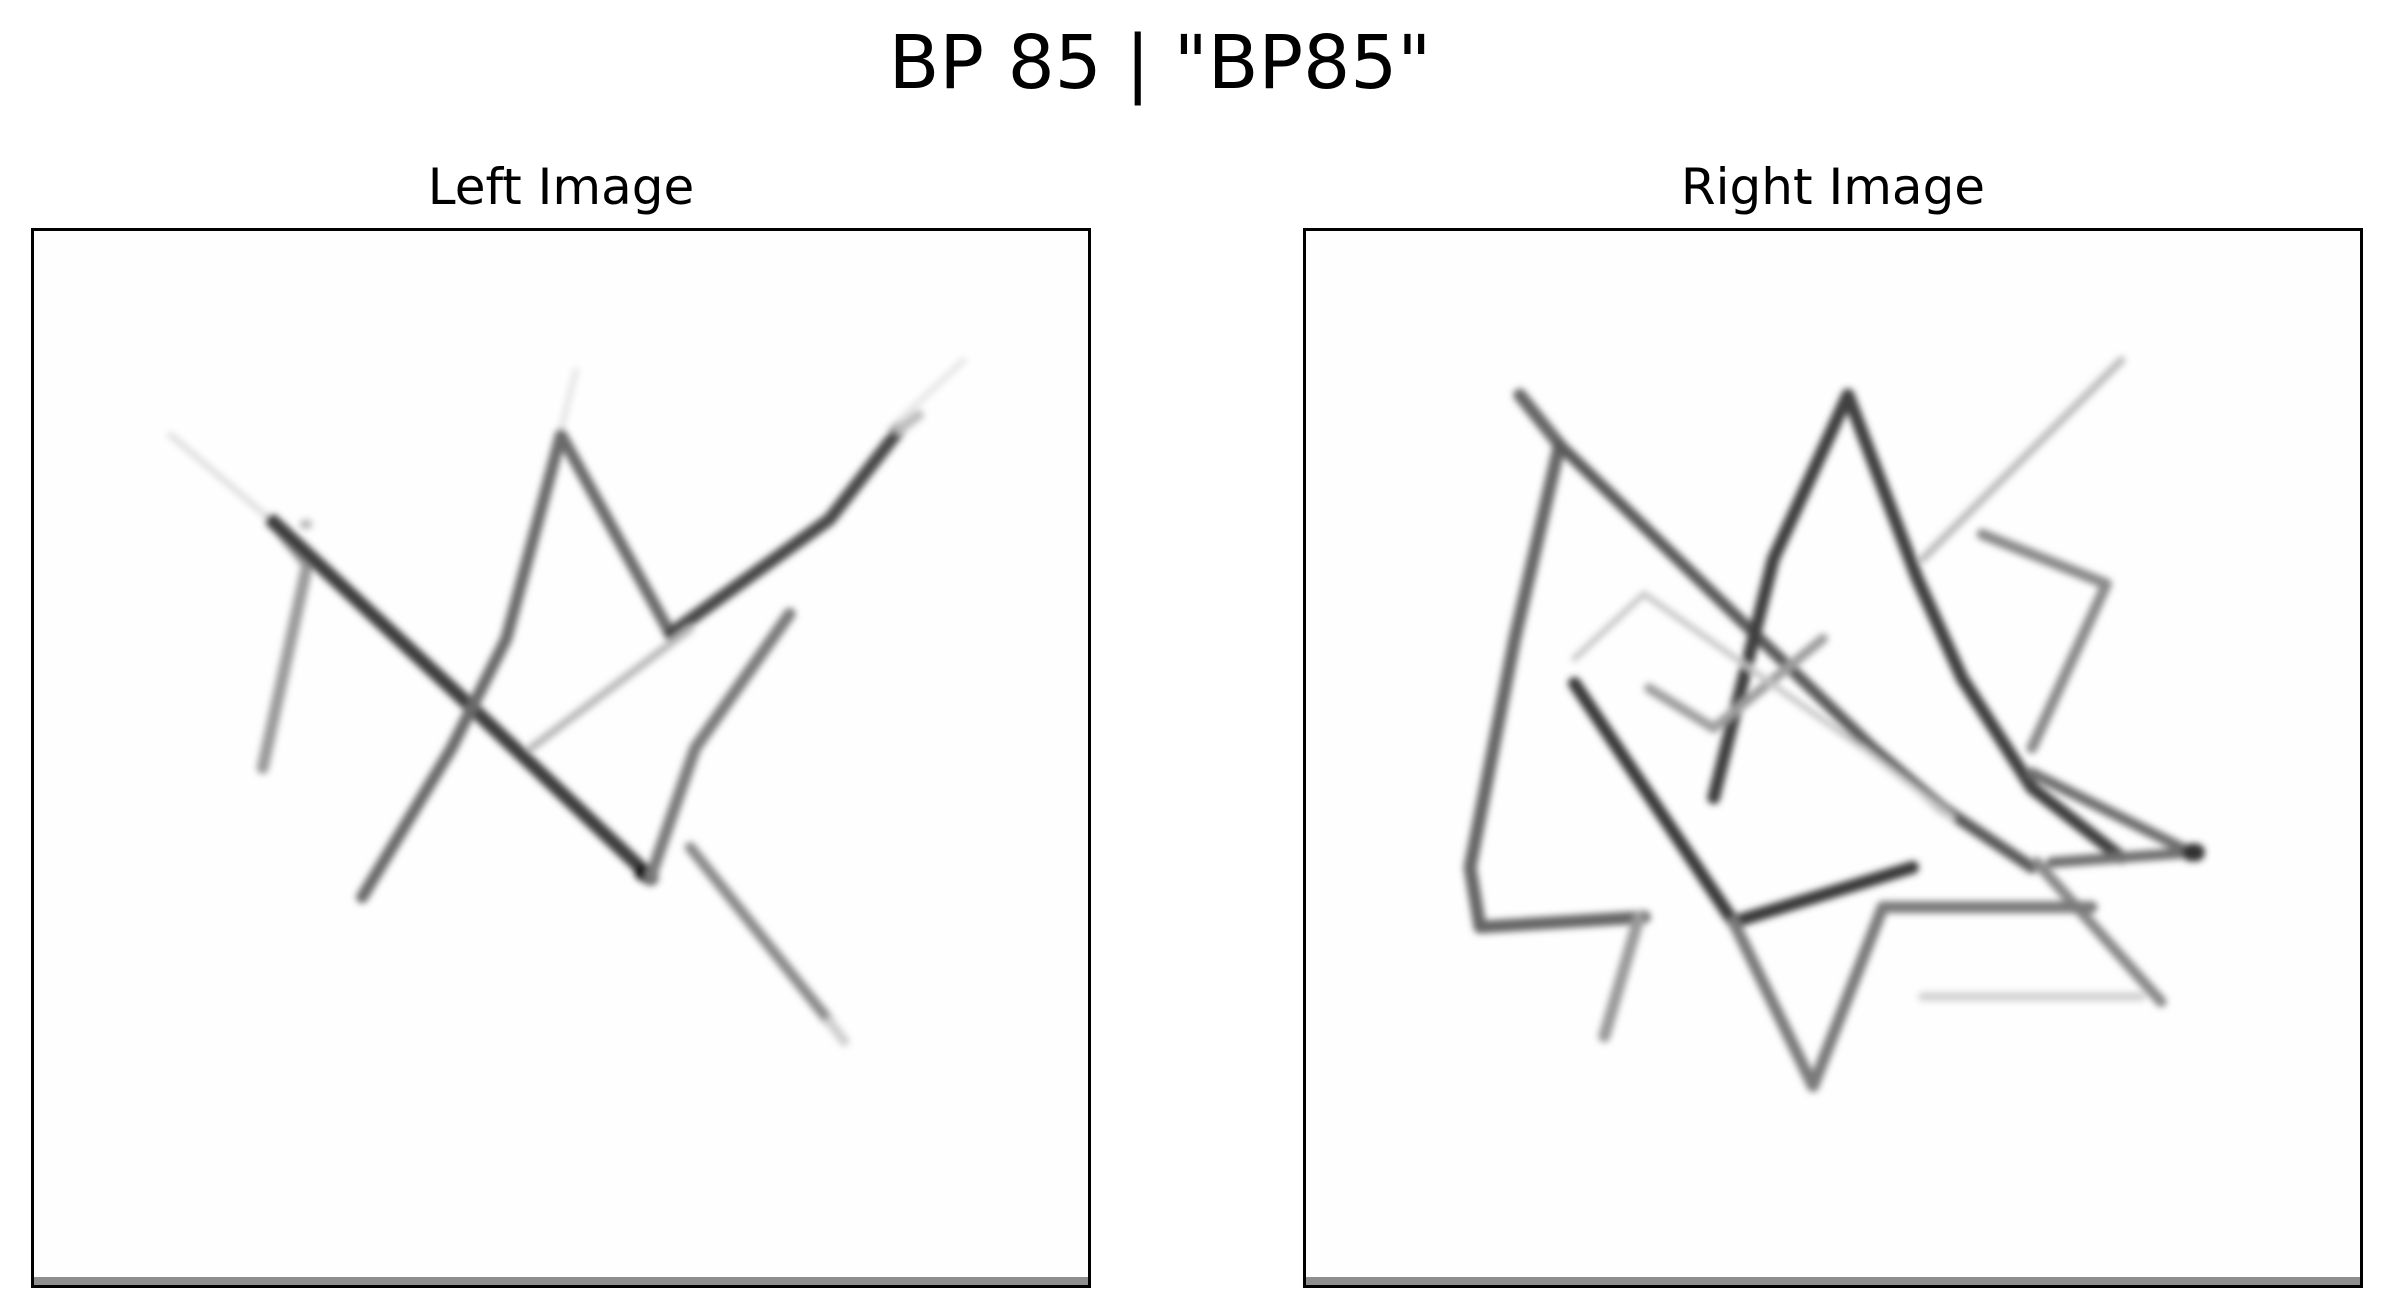 The width and height of the screenshot is (2384, 1315). I want to click on right-image-bottom-edge, so click(1833, 1281).